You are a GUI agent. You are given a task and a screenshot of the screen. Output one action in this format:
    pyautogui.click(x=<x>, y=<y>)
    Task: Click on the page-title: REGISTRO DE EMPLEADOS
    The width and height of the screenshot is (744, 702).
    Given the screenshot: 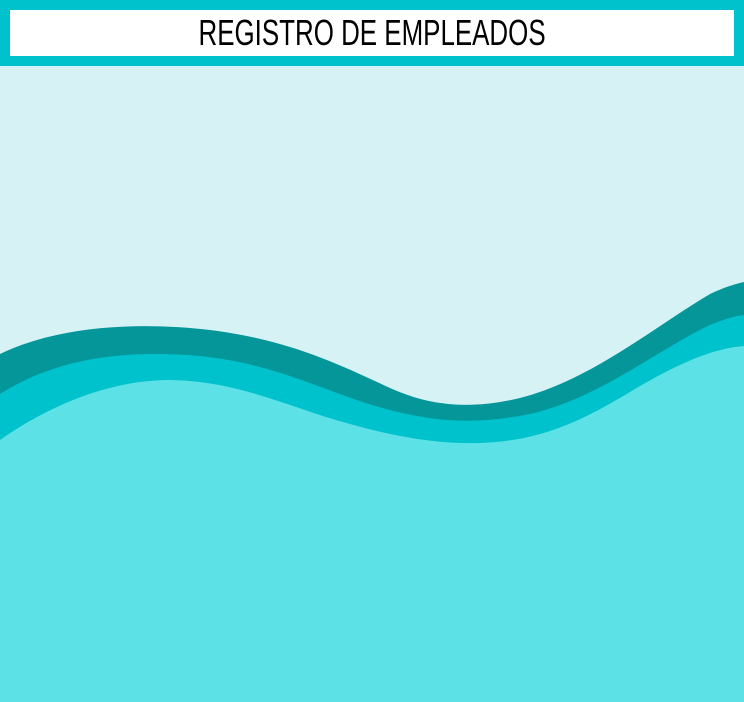 What is the action you would take?
    pyautogui.click(x=372, y=32)
    